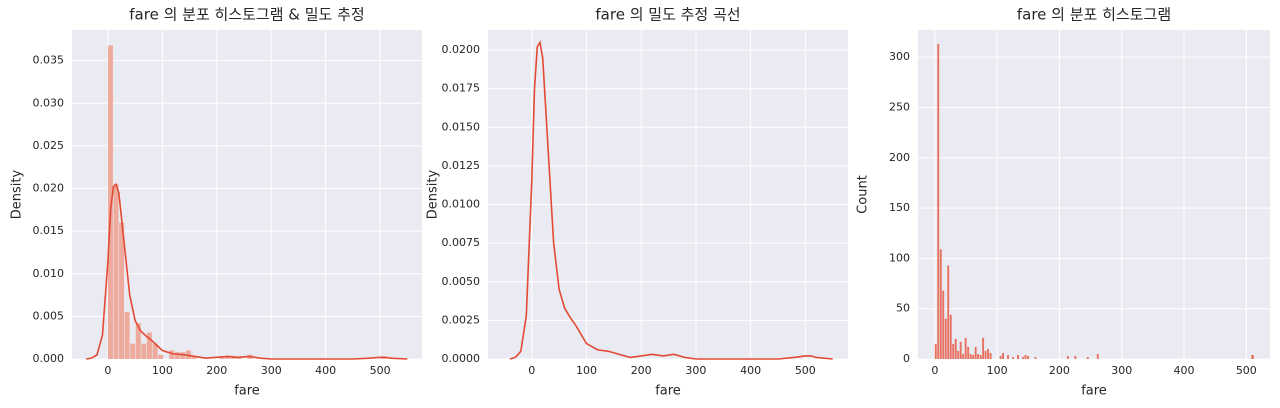 The width and height of the screenshot is (1280, 408). I want to click on y-tick-label: 0.030, so click(49, 102).